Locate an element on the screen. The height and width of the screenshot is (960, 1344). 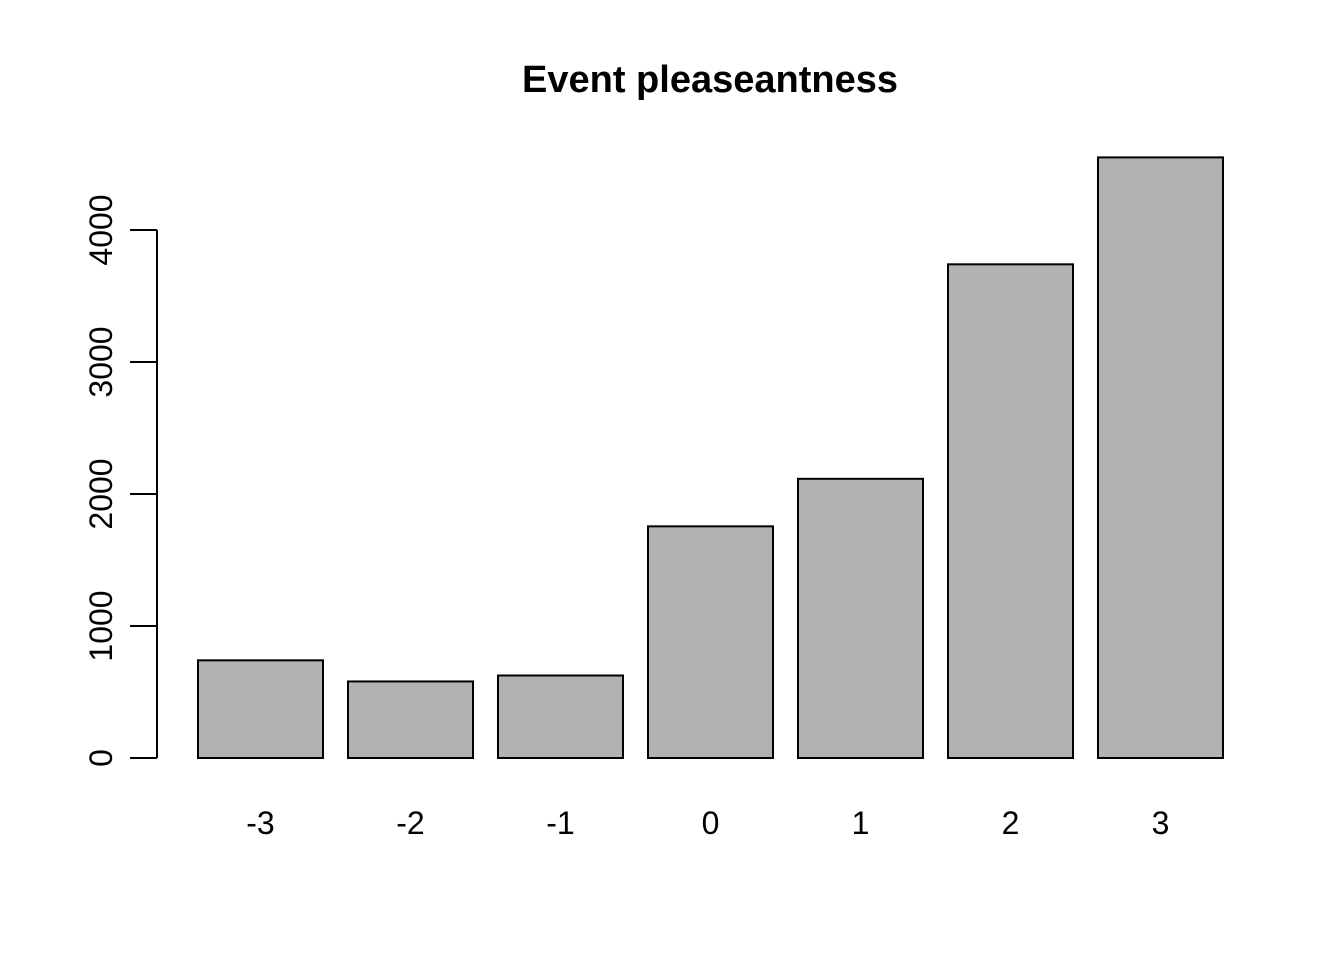
x-tick-label: 3 is located at coordinates (1161, 823).